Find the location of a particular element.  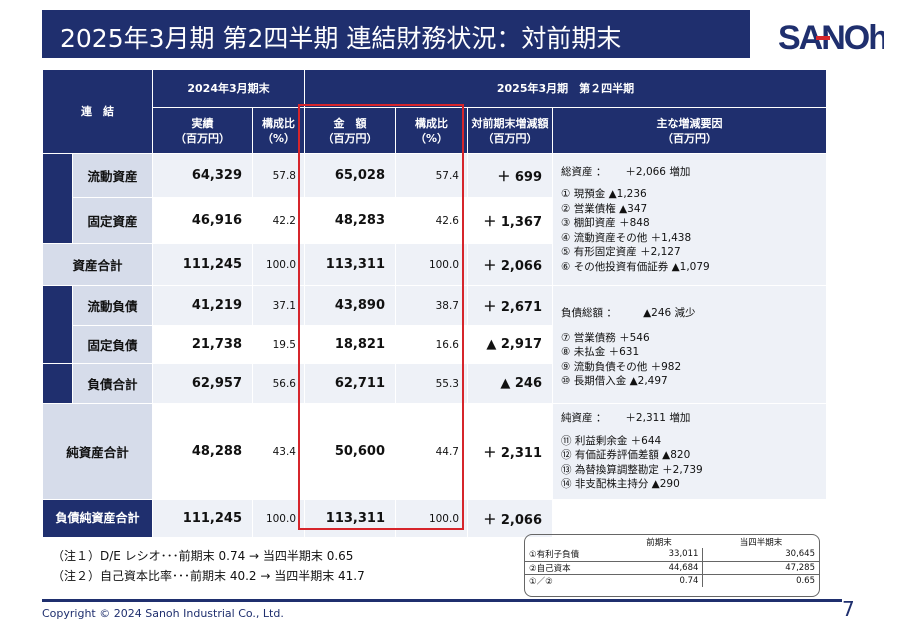

table-row: 固定資産 46,916 42.2 48,283 42.6 ＋ 1,367 is located at coordinates (435, 220).